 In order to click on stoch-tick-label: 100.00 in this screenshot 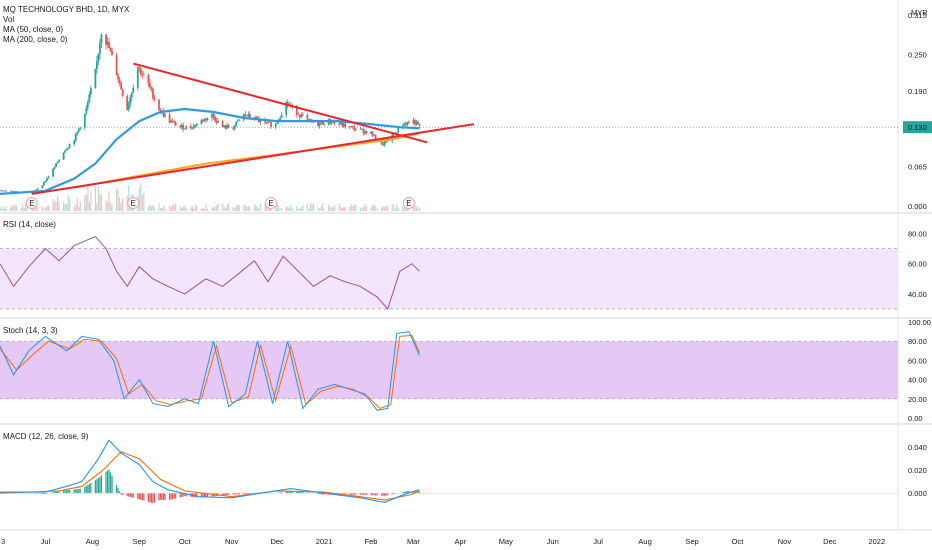, I will do `click(919, 322)`.